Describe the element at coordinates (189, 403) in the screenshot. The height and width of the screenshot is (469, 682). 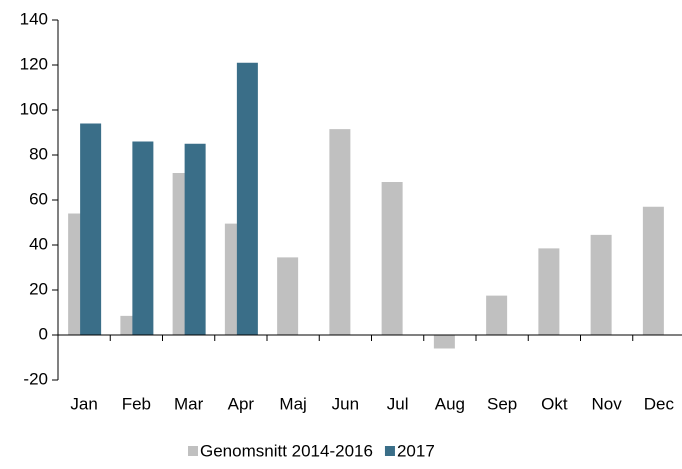
I see `x-tick-label: Mar` at that location.